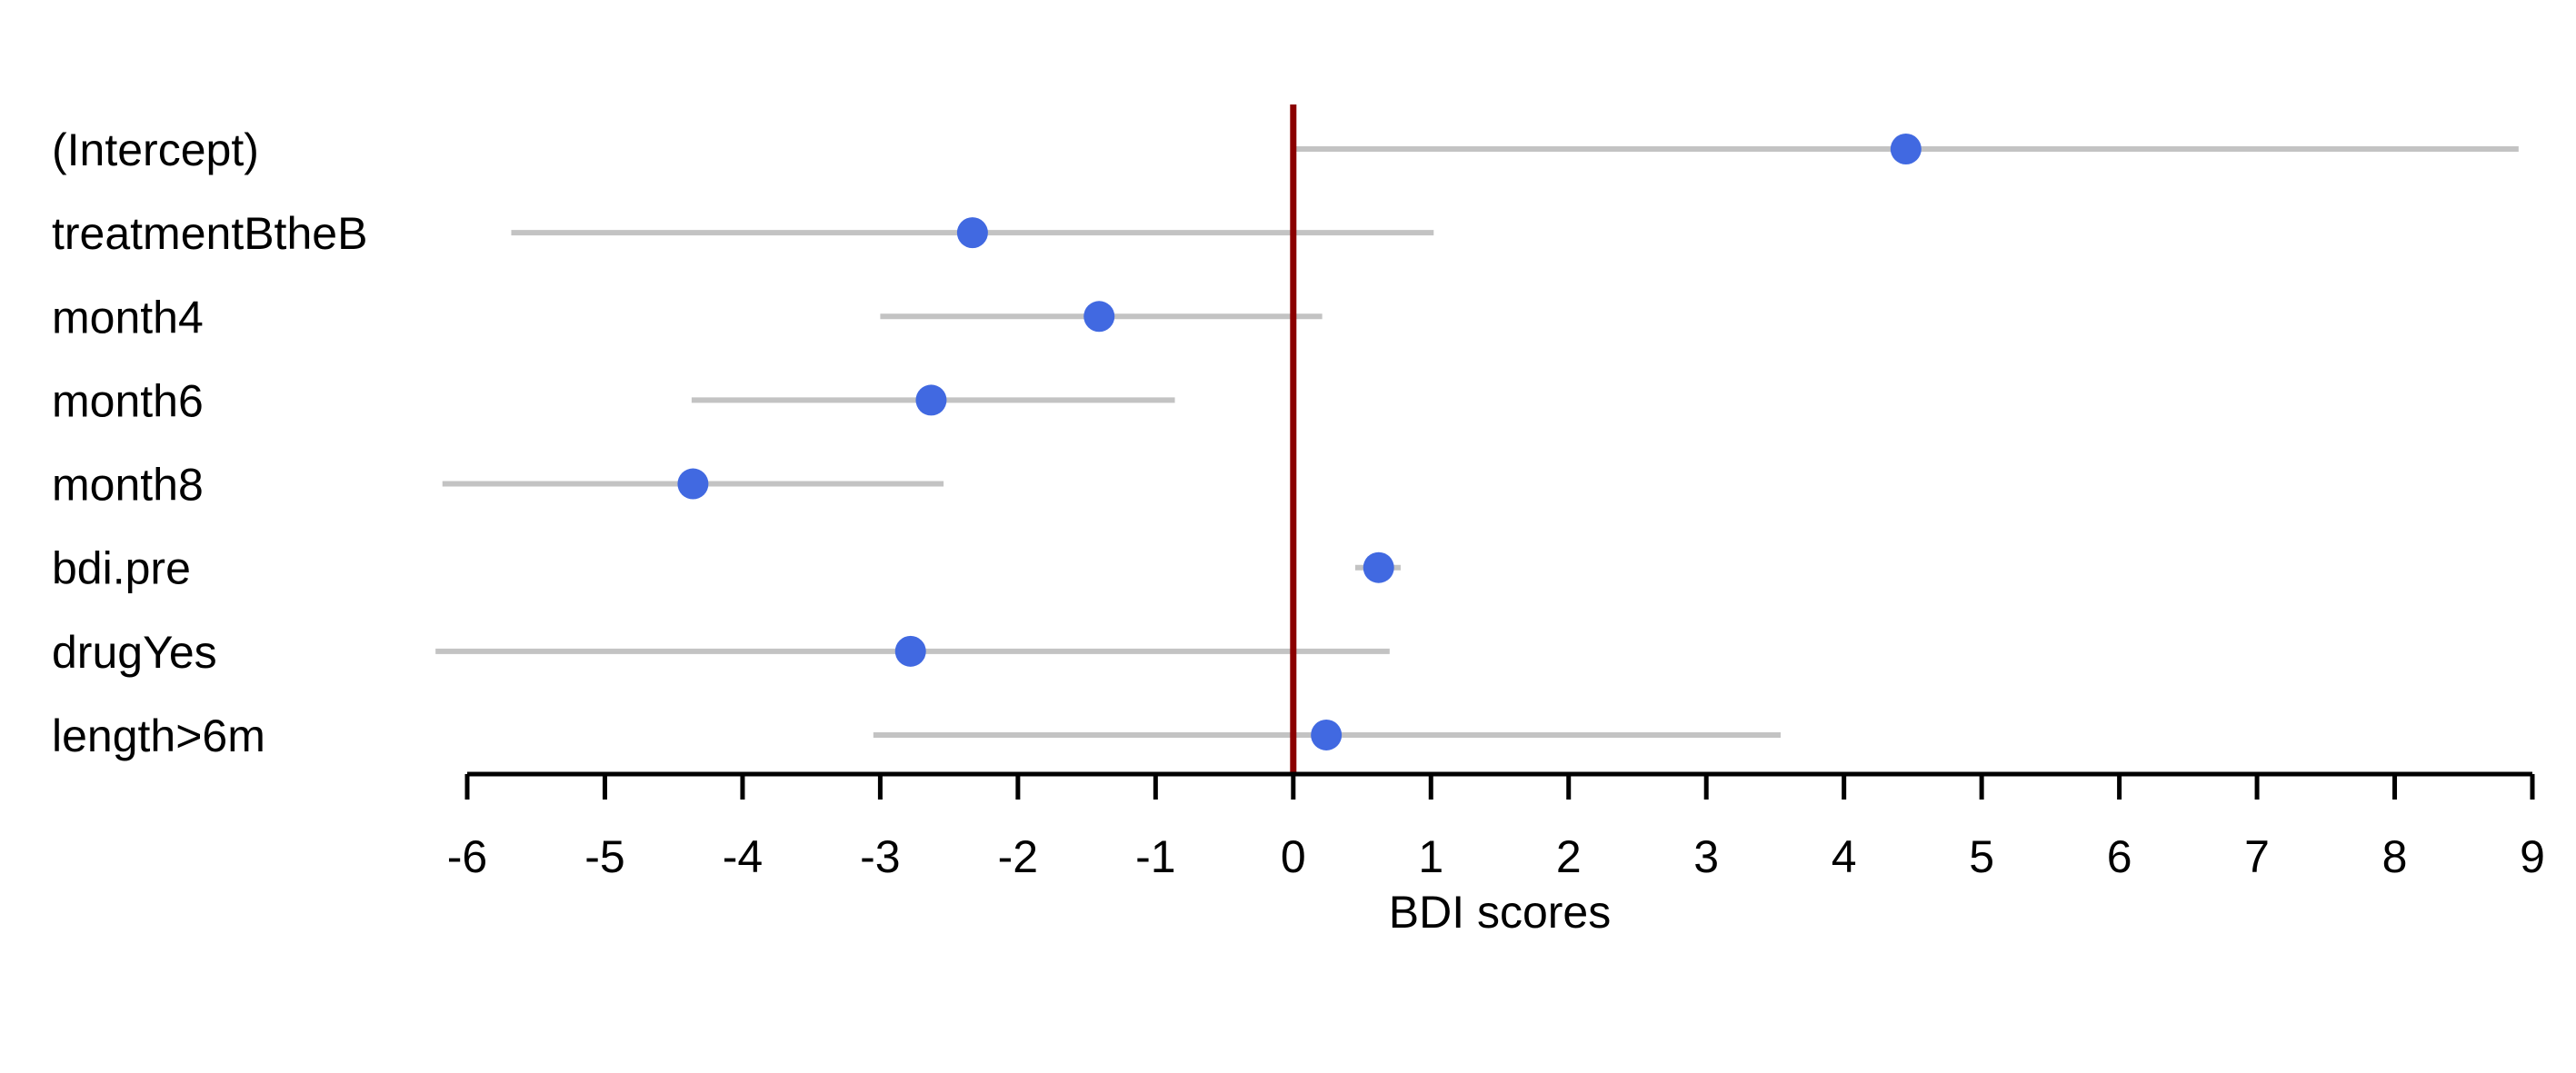 The width and height of the screenshot is (2576, 1073). Describe the element at coordinates (128, 317) in the screenshot. I see `row-label: month4` at that location.